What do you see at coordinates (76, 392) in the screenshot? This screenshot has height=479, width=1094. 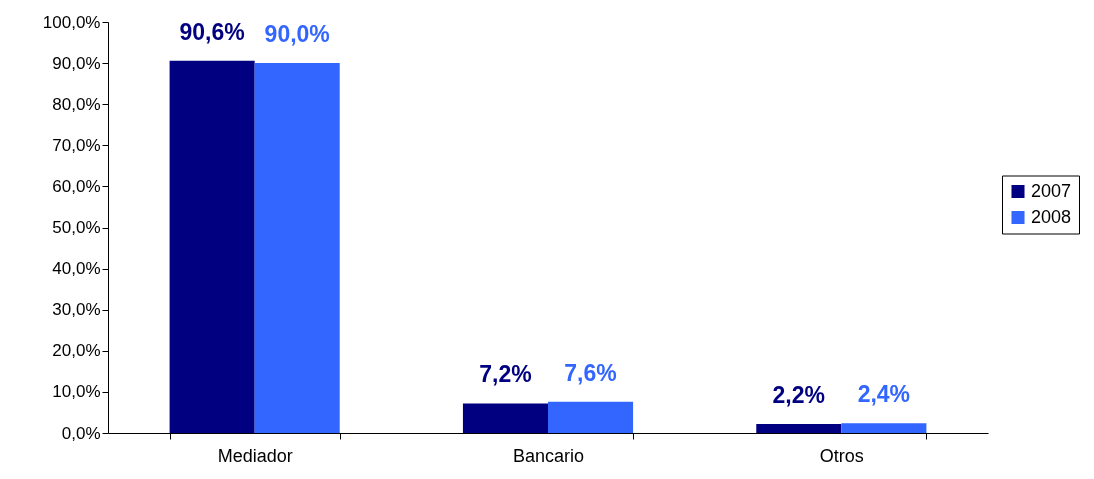 I see `y-tick-label: 10,0%` at bounding box center [76, 392].